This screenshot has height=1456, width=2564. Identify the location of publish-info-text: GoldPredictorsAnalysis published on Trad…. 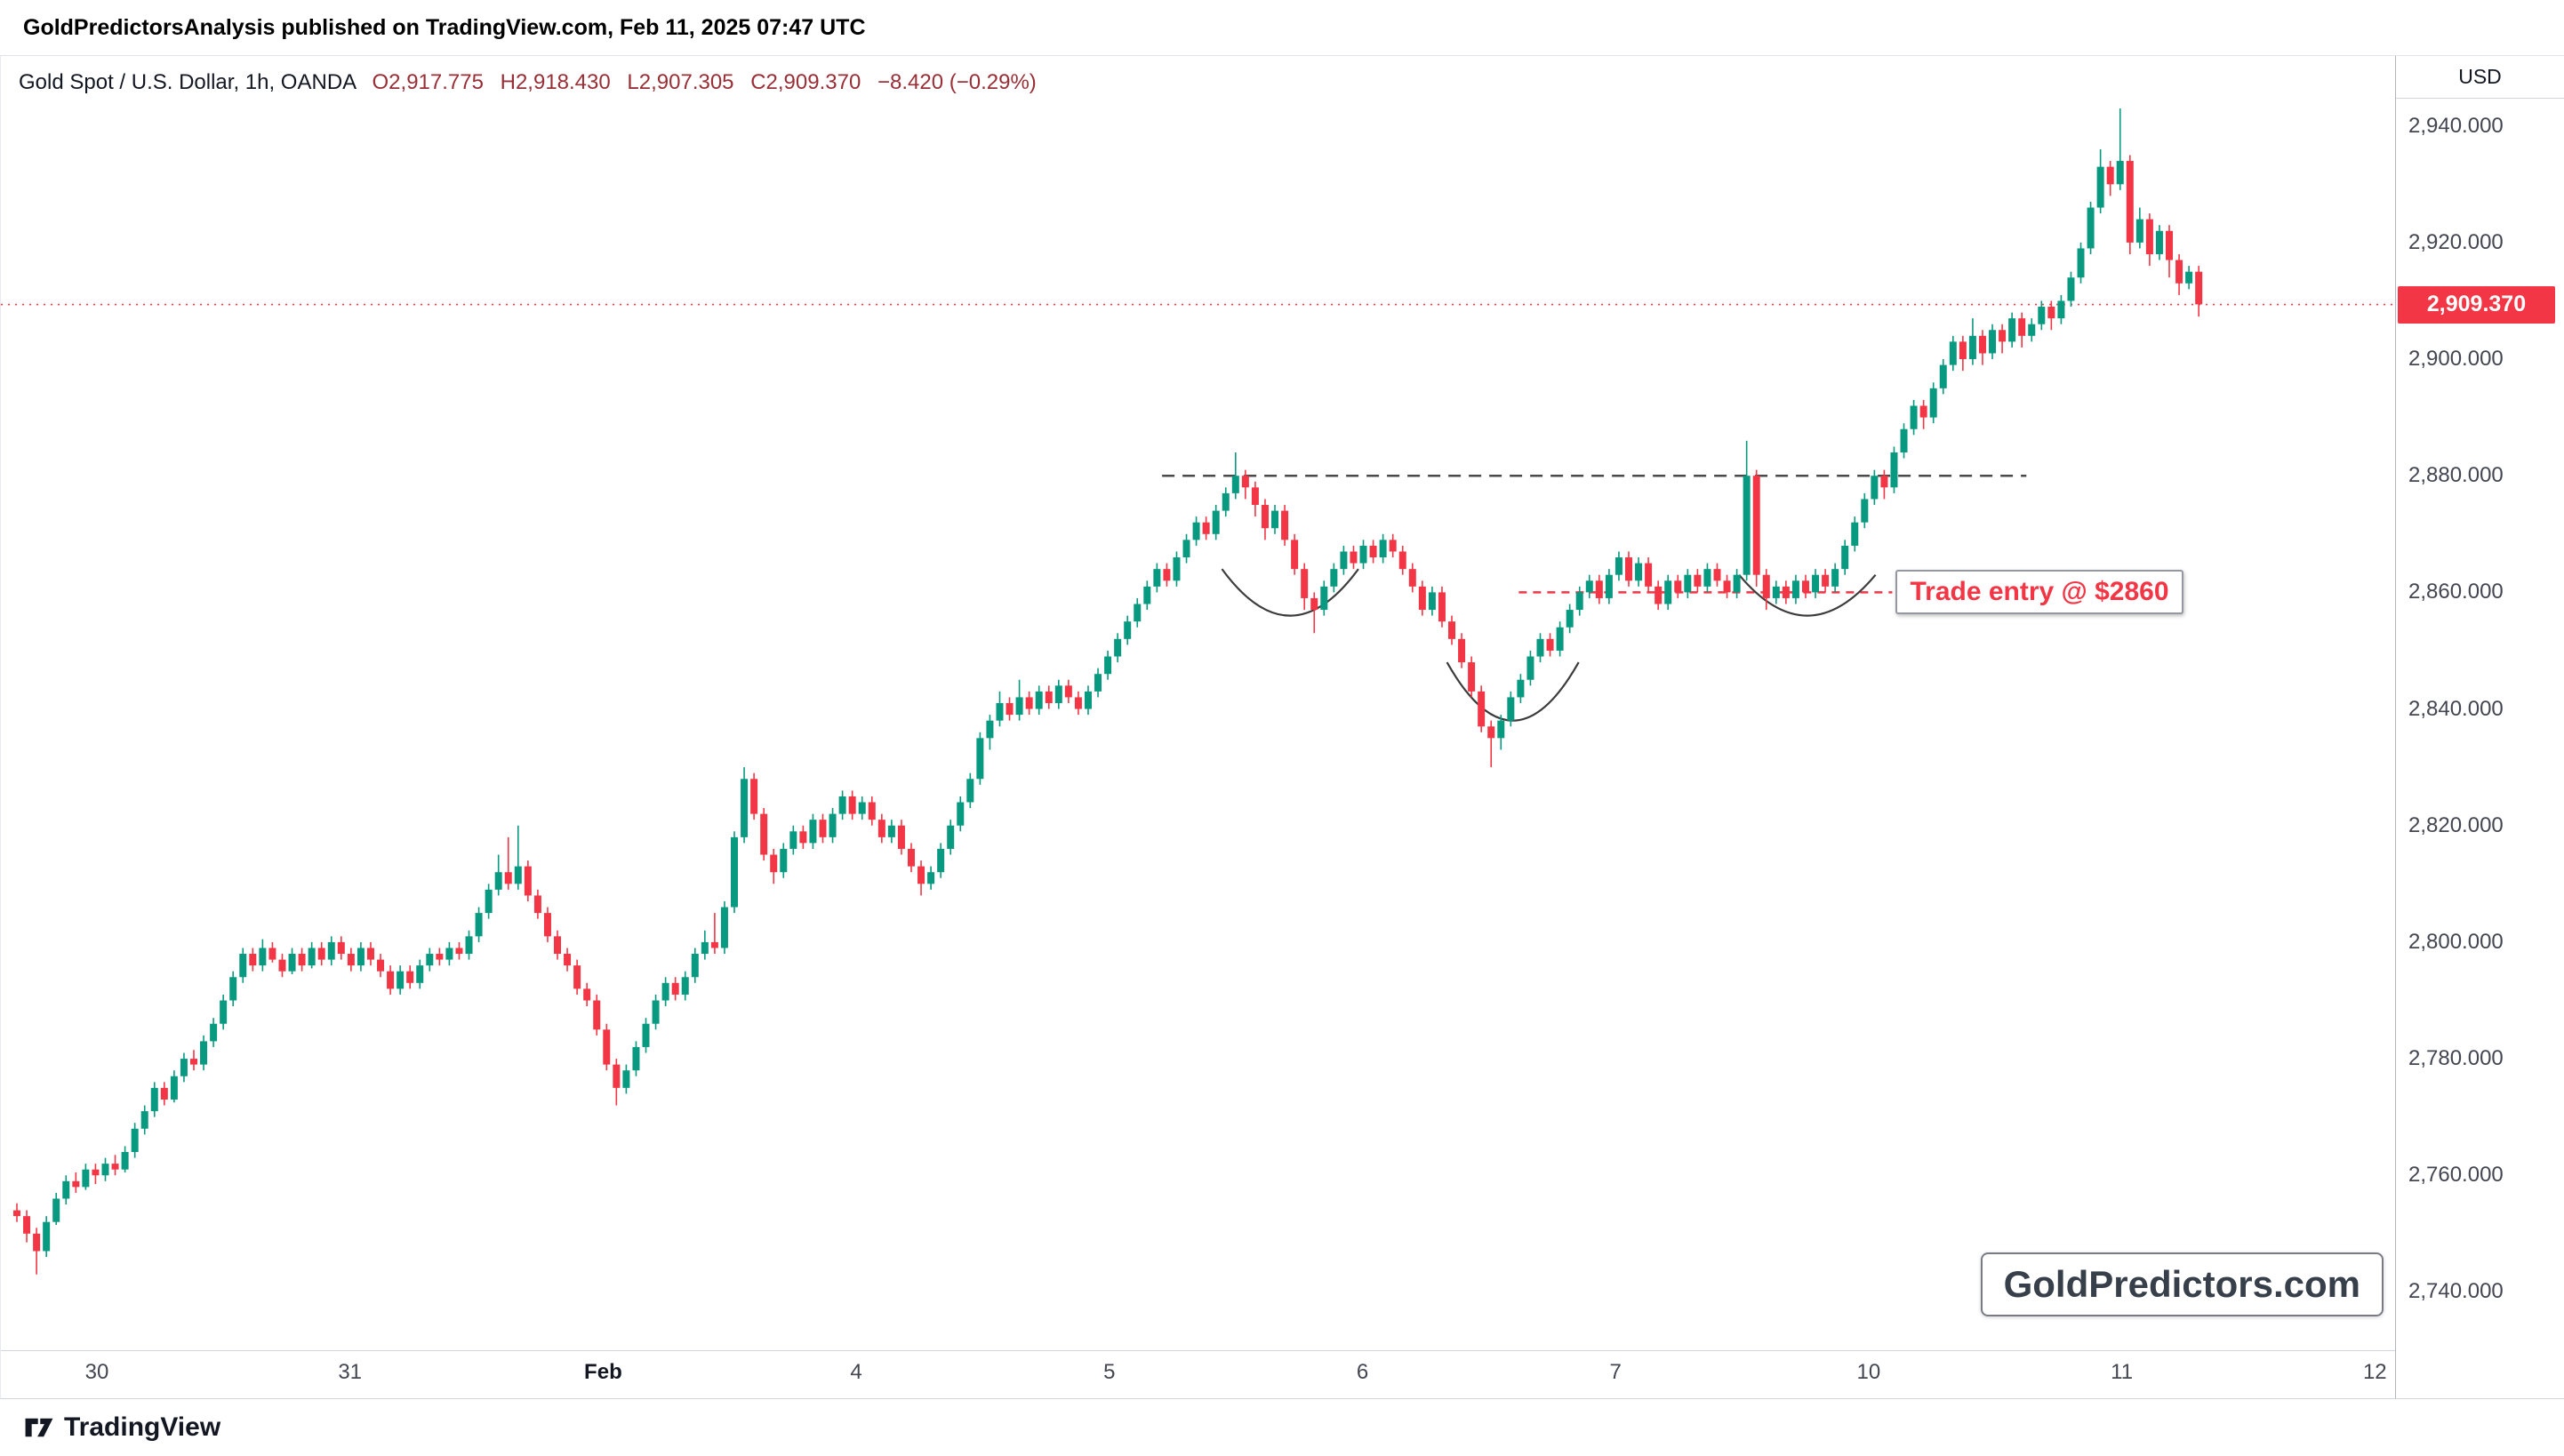
(444, 27).